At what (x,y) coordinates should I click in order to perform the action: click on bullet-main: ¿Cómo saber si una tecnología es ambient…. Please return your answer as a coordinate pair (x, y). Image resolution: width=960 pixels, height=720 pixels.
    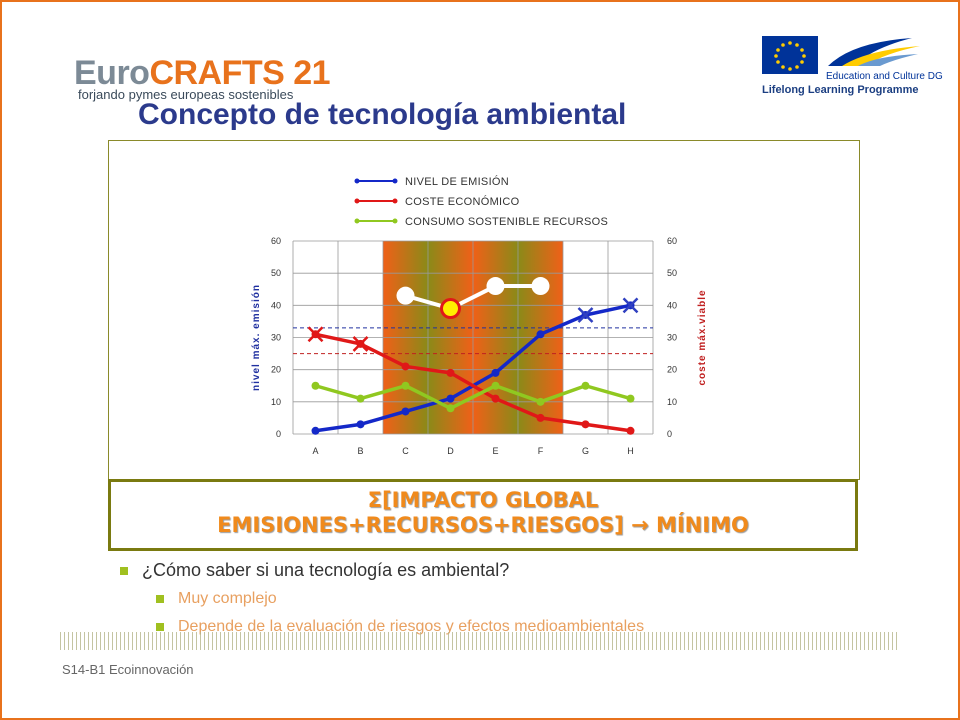
    Looking at the image, I should click on (314, 570).